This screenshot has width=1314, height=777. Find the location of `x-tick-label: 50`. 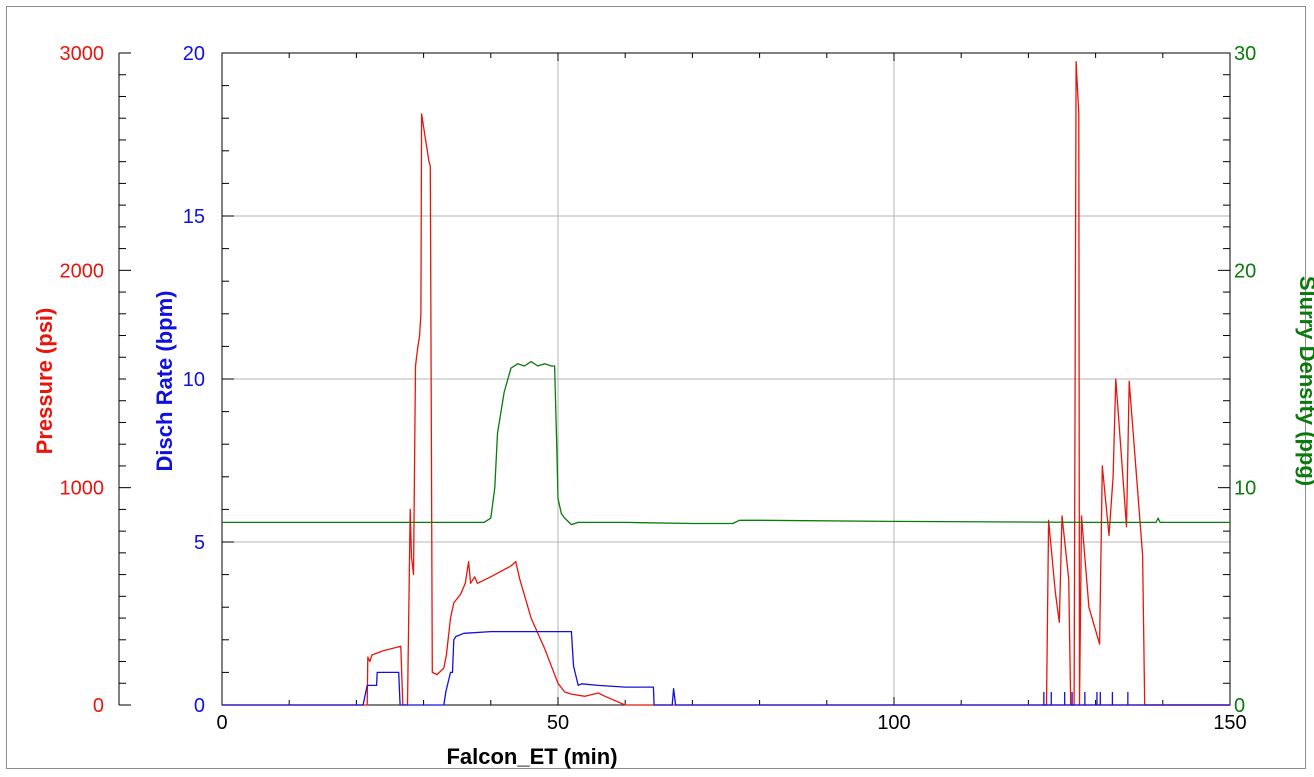

x-tick-label: 50 is located at coordinates (558, 723).